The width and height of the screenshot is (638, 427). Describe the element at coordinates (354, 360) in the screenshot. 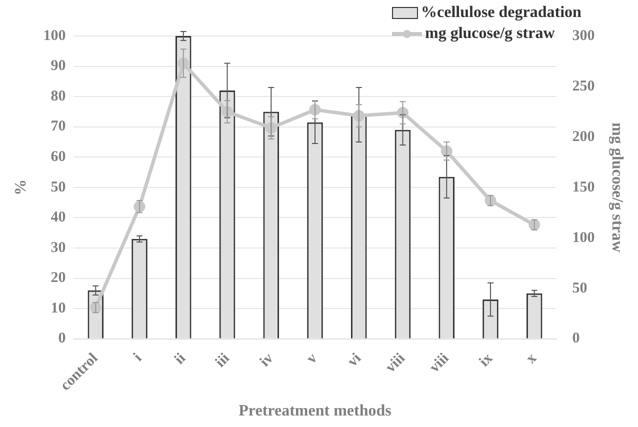

I see `x-tick-label: vi` at that location.